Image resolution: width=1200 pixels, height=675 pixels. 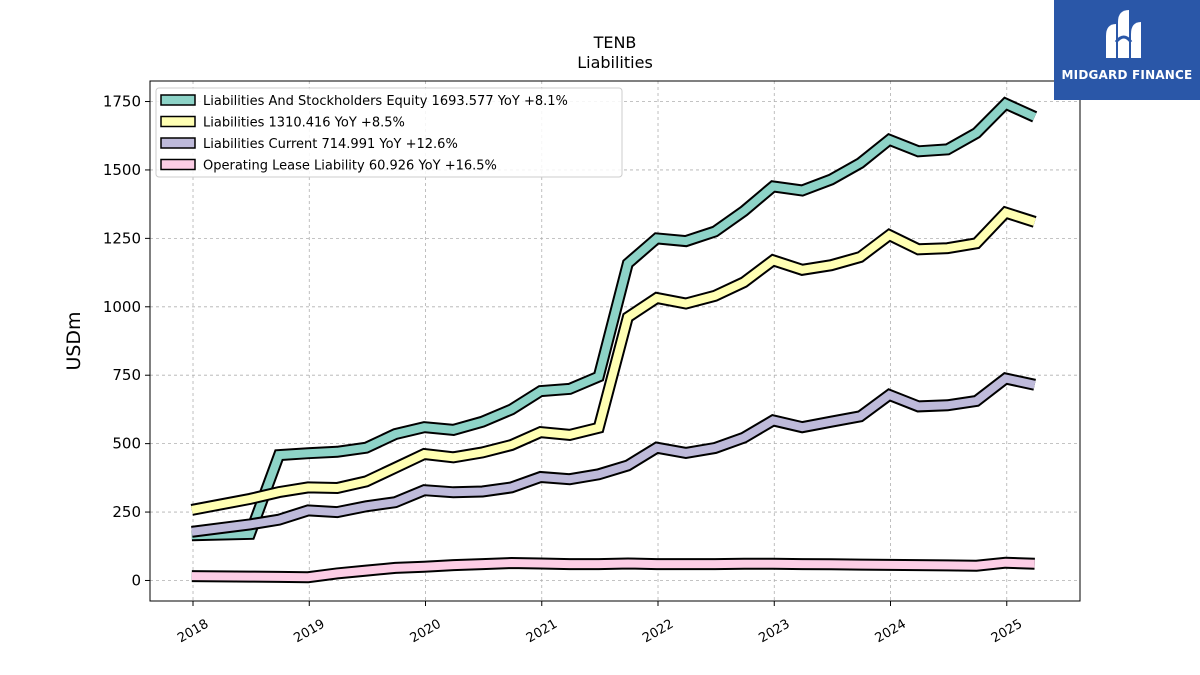 I want to click on y-tick-label: 1750, so click(x=122, y=102).